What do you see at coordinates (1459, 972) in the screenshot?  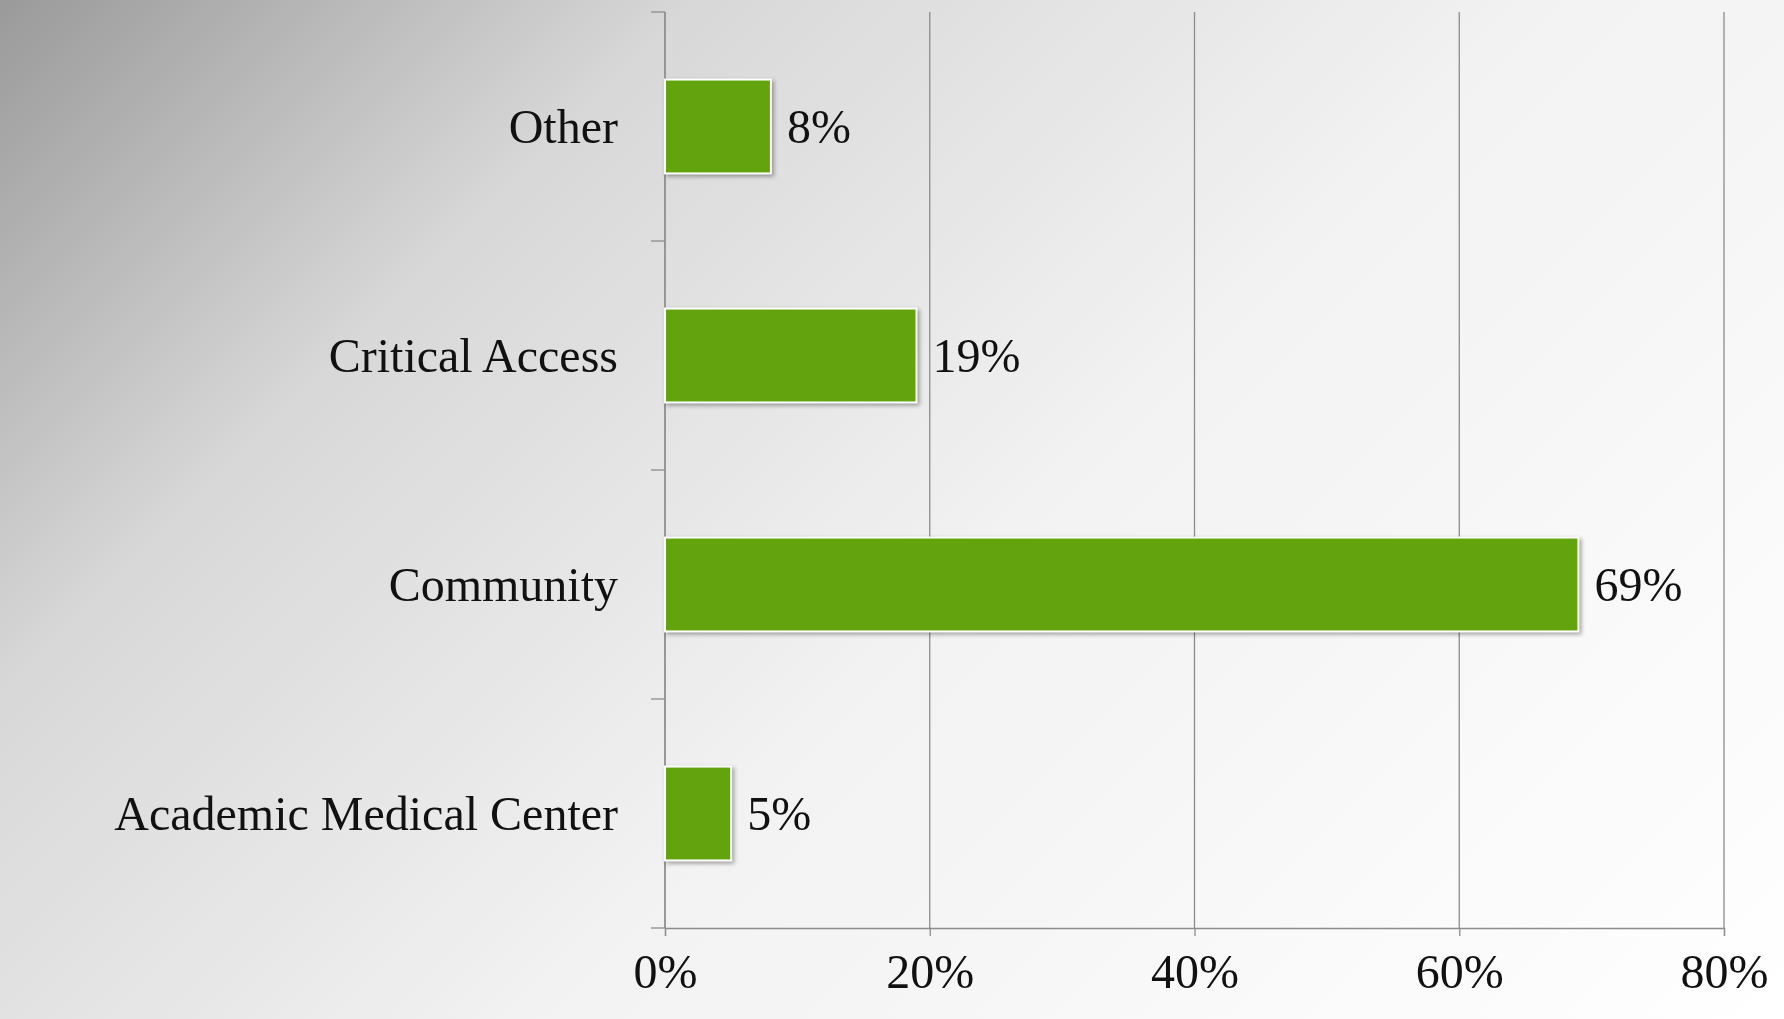 I see `x-tick-label: 60%` at bounding box center [1459, 972].